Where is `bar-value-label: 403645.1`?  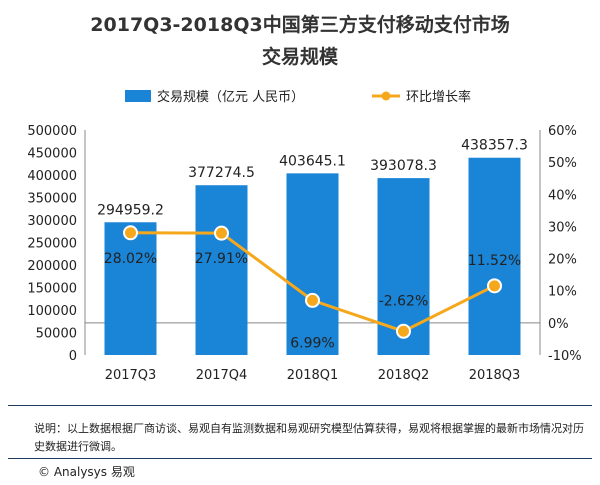 bar-value-label: 403645.1 is located at coordinates (312, 161).